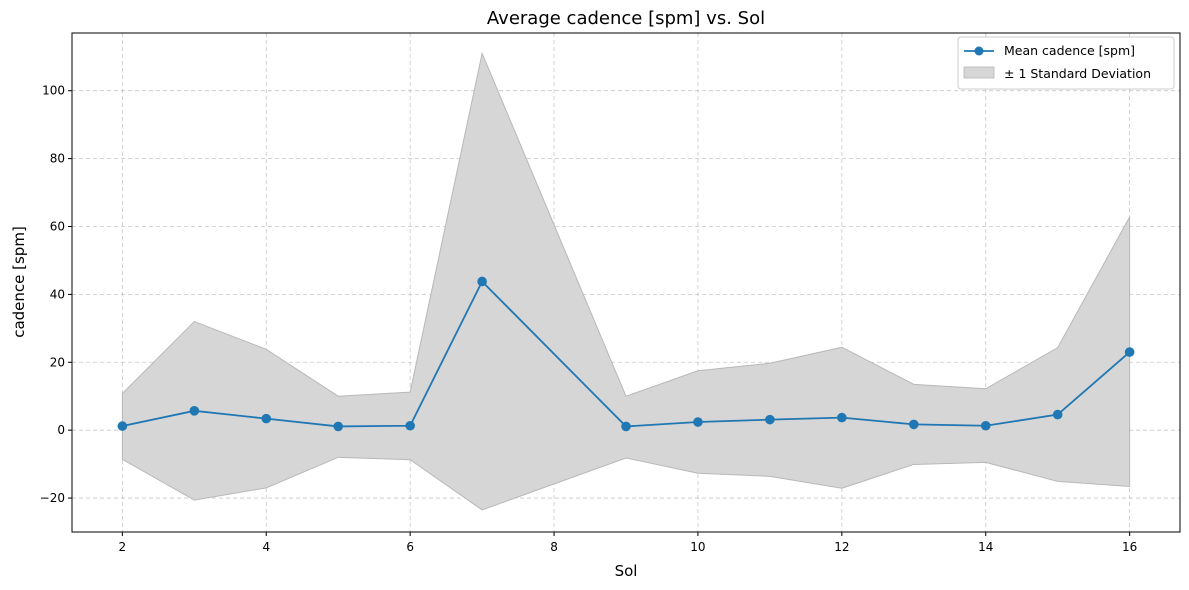 This screenshot has width=1189, height=590. I want to click on x-axis-label: Sol, so click(626, 571).